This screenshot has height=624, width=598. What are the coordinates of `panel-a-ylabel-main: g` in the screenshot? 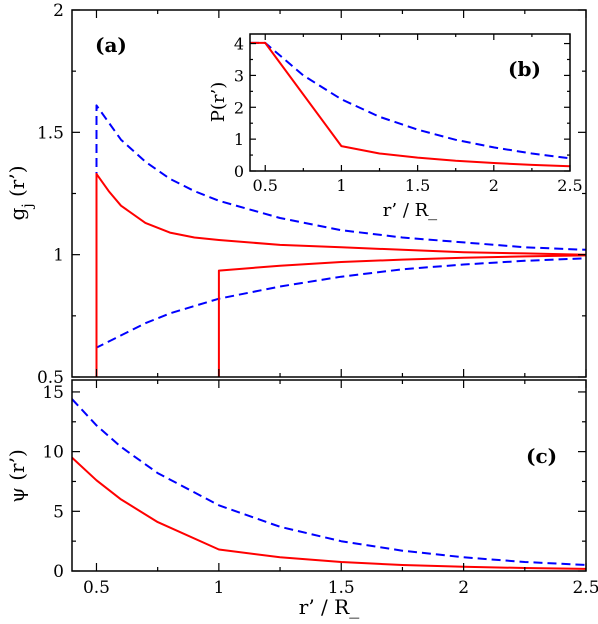 It's located at (17, 214).